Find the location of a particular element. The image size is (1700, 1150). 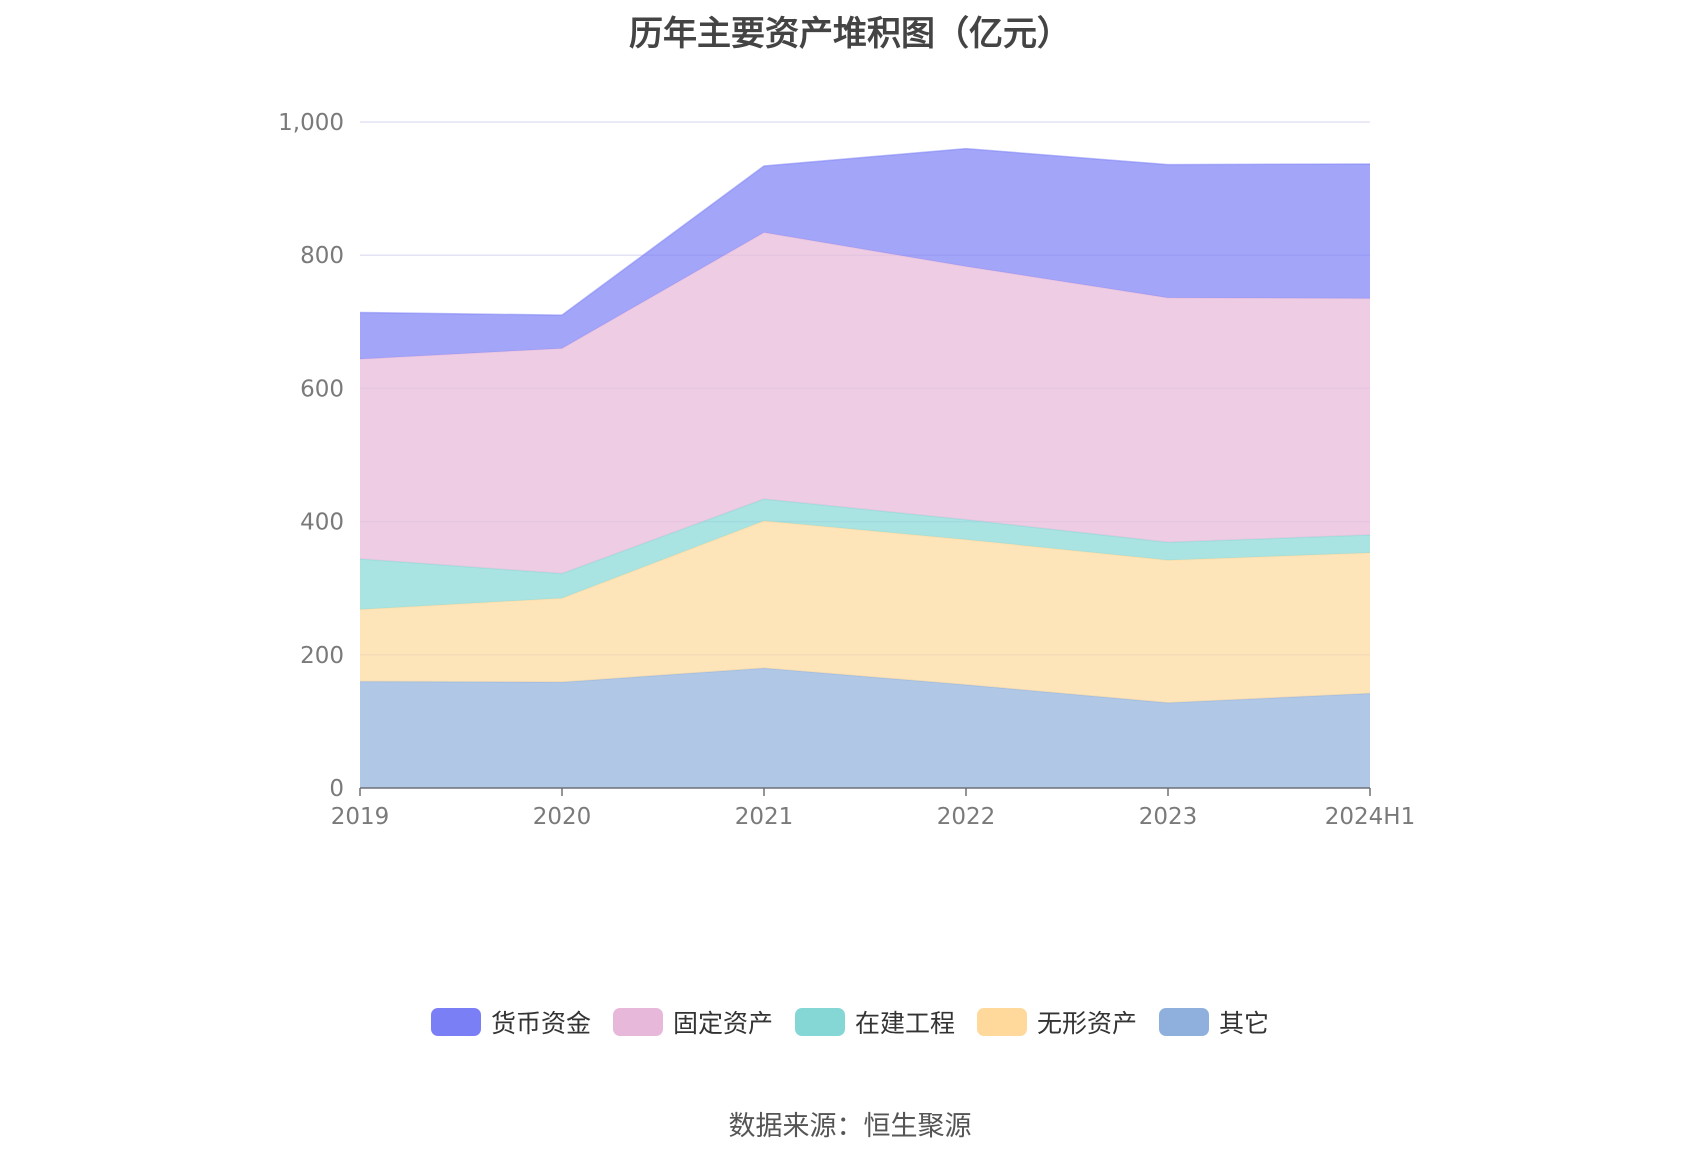

y-tick-label: 400 is located at coordinates (322, 523).